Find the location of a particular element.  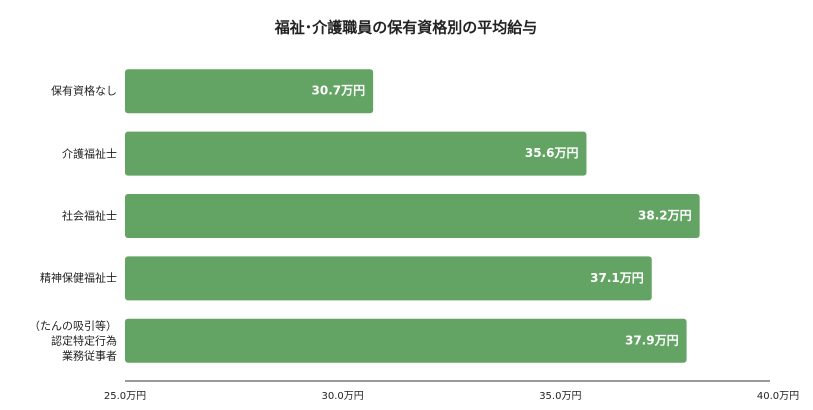

y-tick-label: 社会福祉士 is located at coordinates (89, 216).